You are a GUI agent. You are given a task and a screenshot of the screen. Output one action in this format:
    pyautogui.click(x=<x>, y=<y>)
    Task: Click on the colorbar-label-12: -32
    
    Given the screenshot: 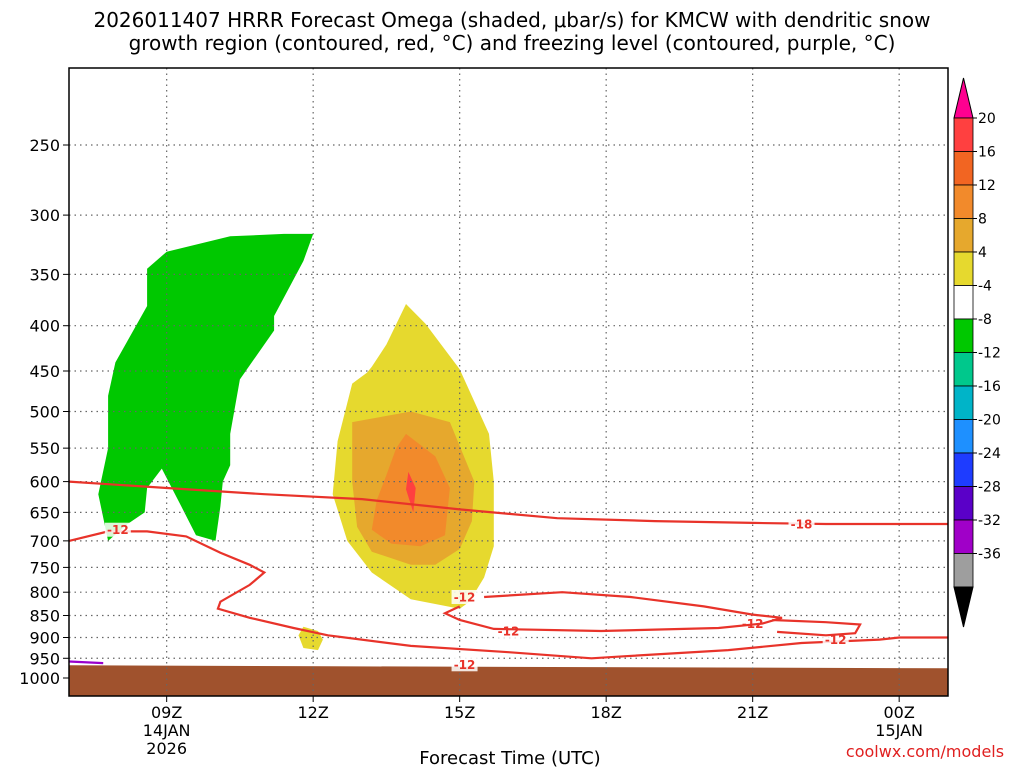 What is the action you would take?
    pyautogui.click(x=989, y=521)
    